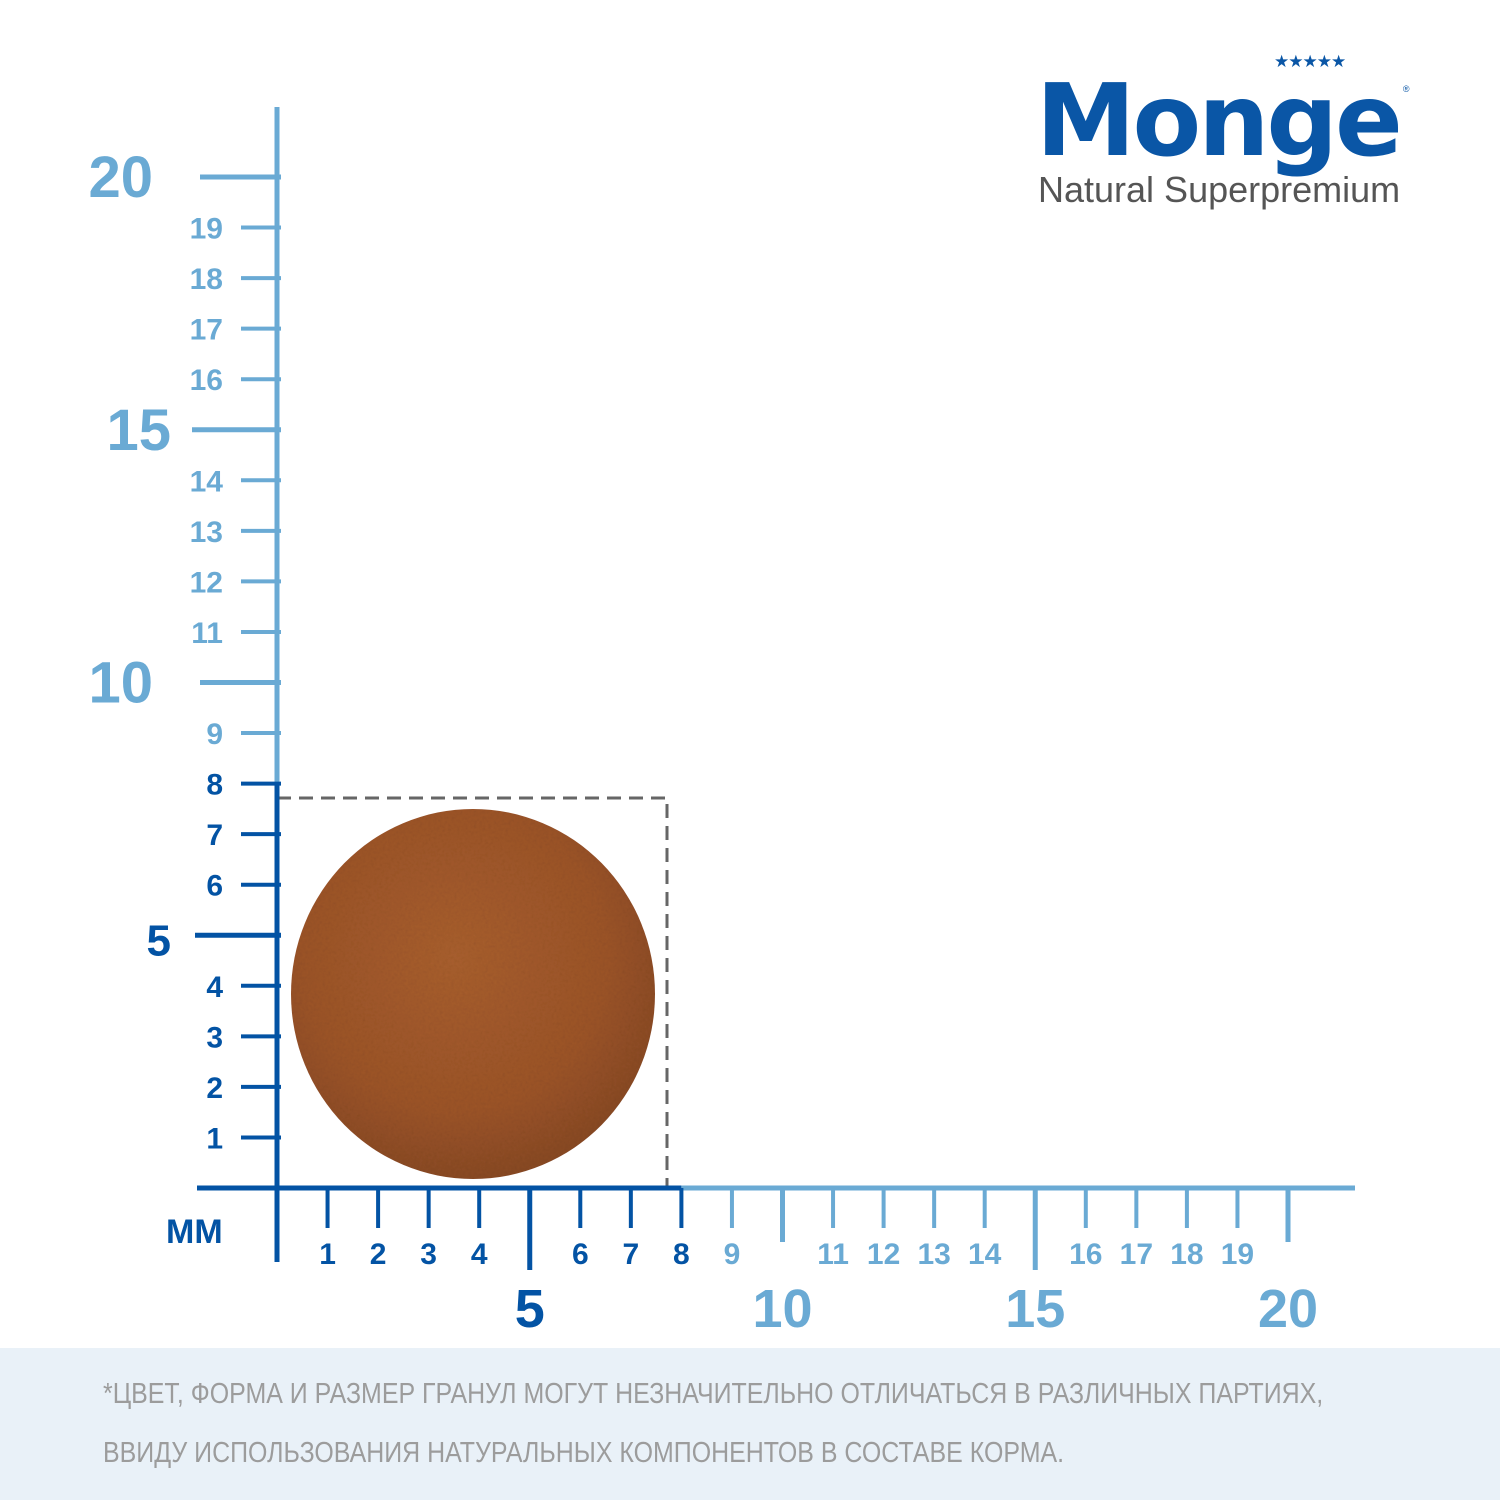 This screenshot has height=1500, width=1500. I want to click on y-label-14: 14, so click(207, 481).